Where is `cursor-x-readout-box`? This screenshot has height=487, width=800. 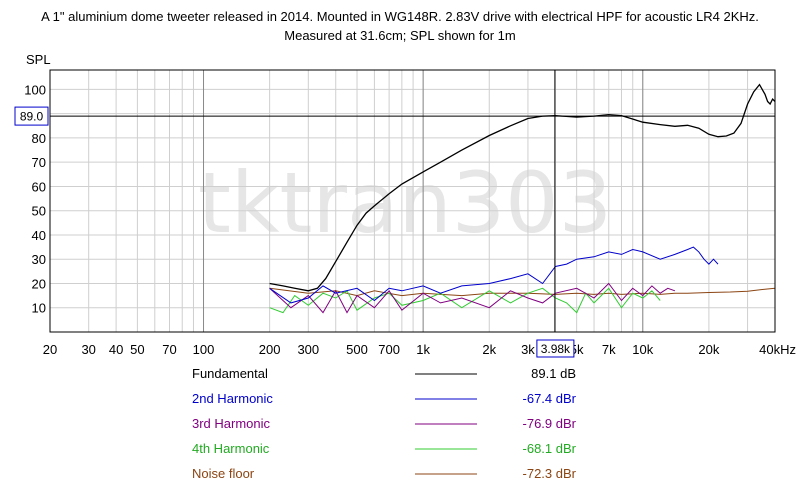
cursor-x-readout-box is located at coordinates (555, 348).